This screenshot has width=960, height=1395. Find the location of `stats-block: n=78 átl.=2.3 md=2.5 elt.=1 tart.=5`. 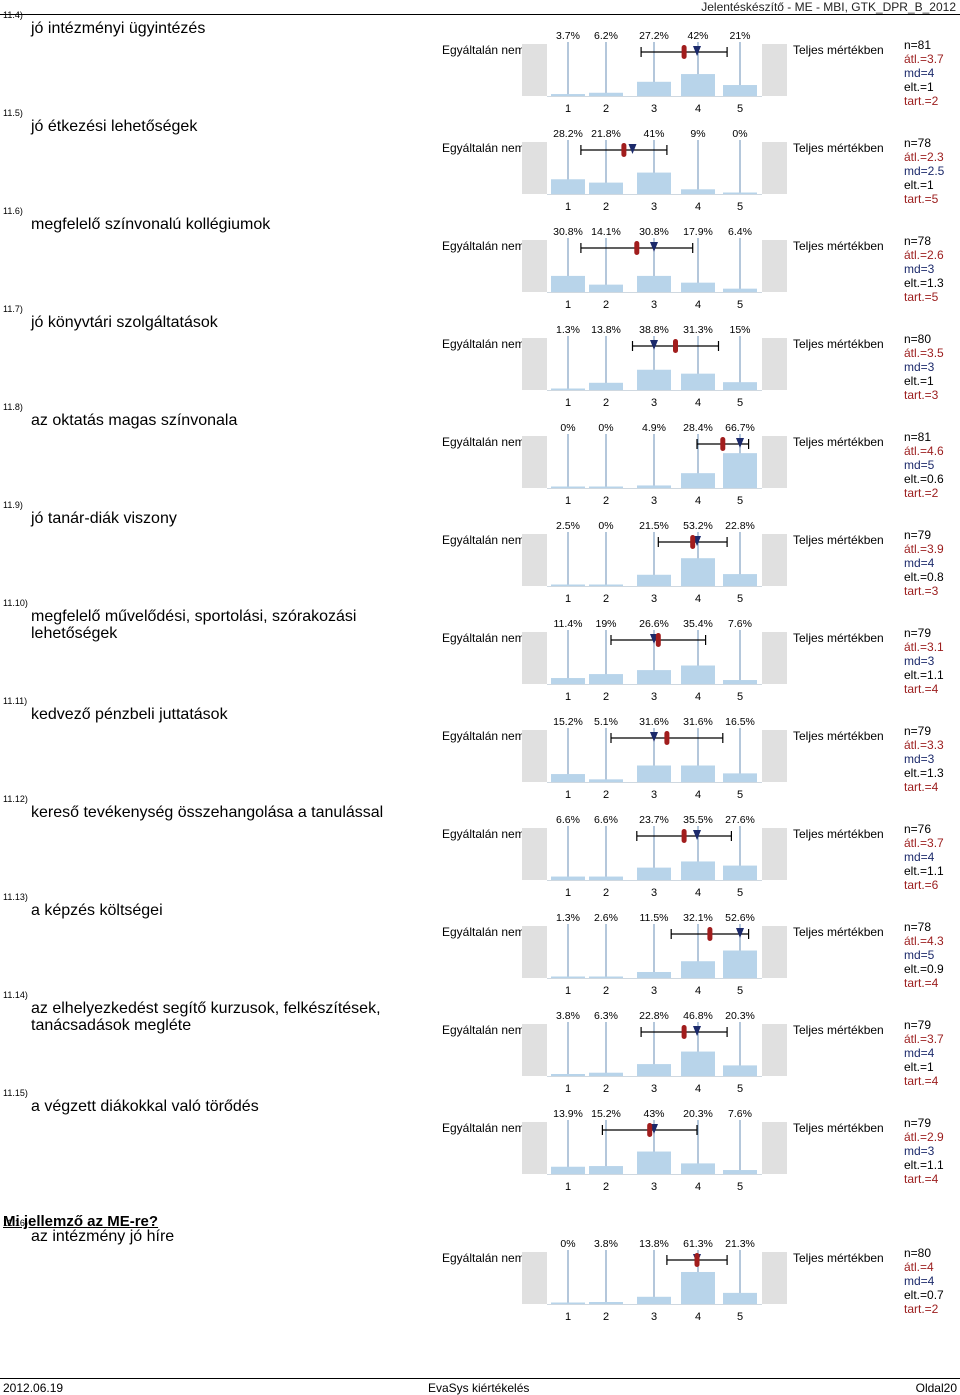

stats-block: n=78 átl.=2.3 md=2.5 elt.=1 tart.=5 is located at coordinates (924, 171).